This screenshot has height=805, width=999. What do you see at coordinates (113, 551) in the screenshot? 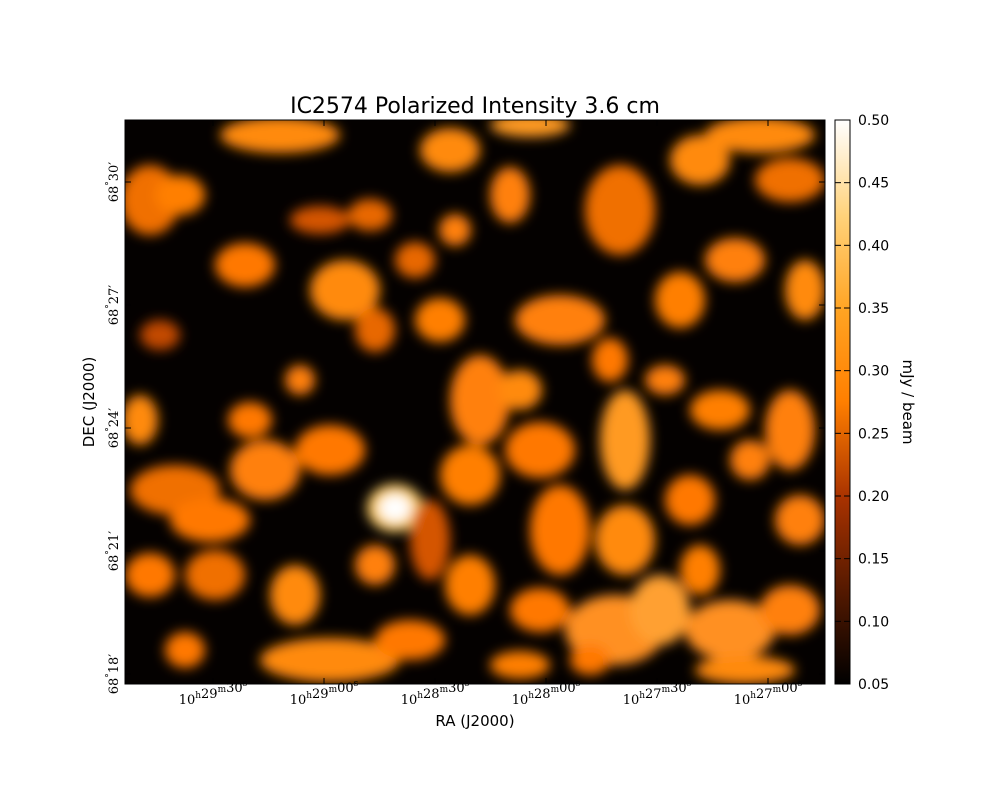
I see `y-tick-label: 68°21′` at bounding box center [113, 551].